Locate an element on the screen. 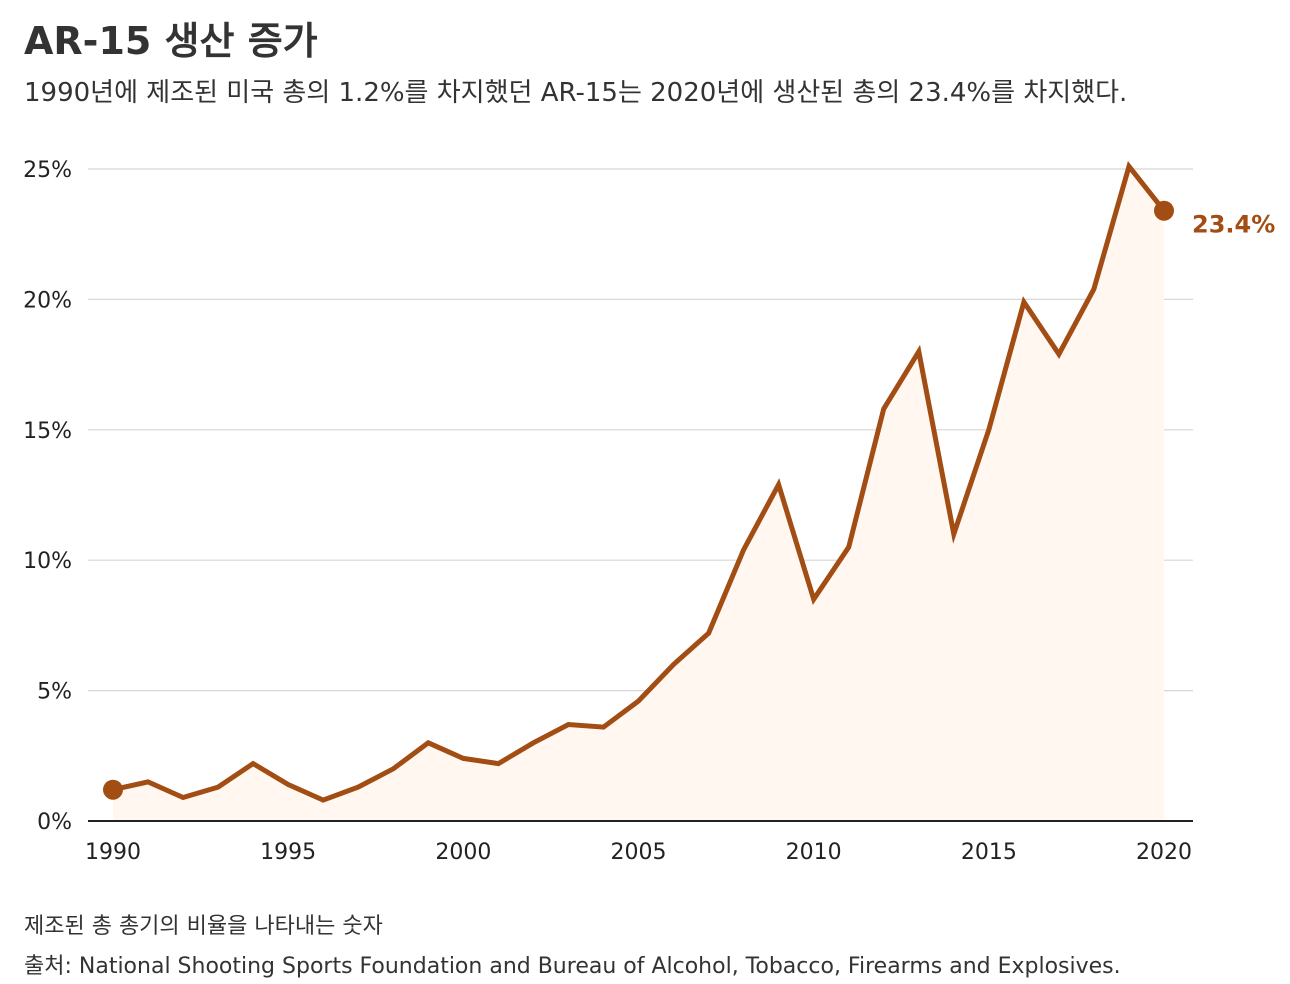  x-tick-labels: 1990 1995 2000 2005 2010 2015 2020 is located at coordinates (638, 852).